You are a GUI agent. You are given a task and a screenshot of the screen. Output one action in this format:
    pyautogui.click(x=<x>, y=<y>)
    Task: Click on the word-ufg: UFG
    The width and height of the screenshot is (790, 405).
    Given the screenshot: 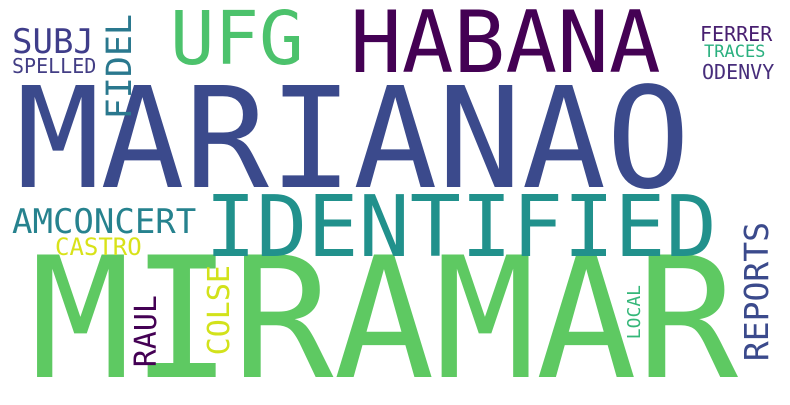 What is the action you would take?
    pyautogui.click(x=237, y=41)
    